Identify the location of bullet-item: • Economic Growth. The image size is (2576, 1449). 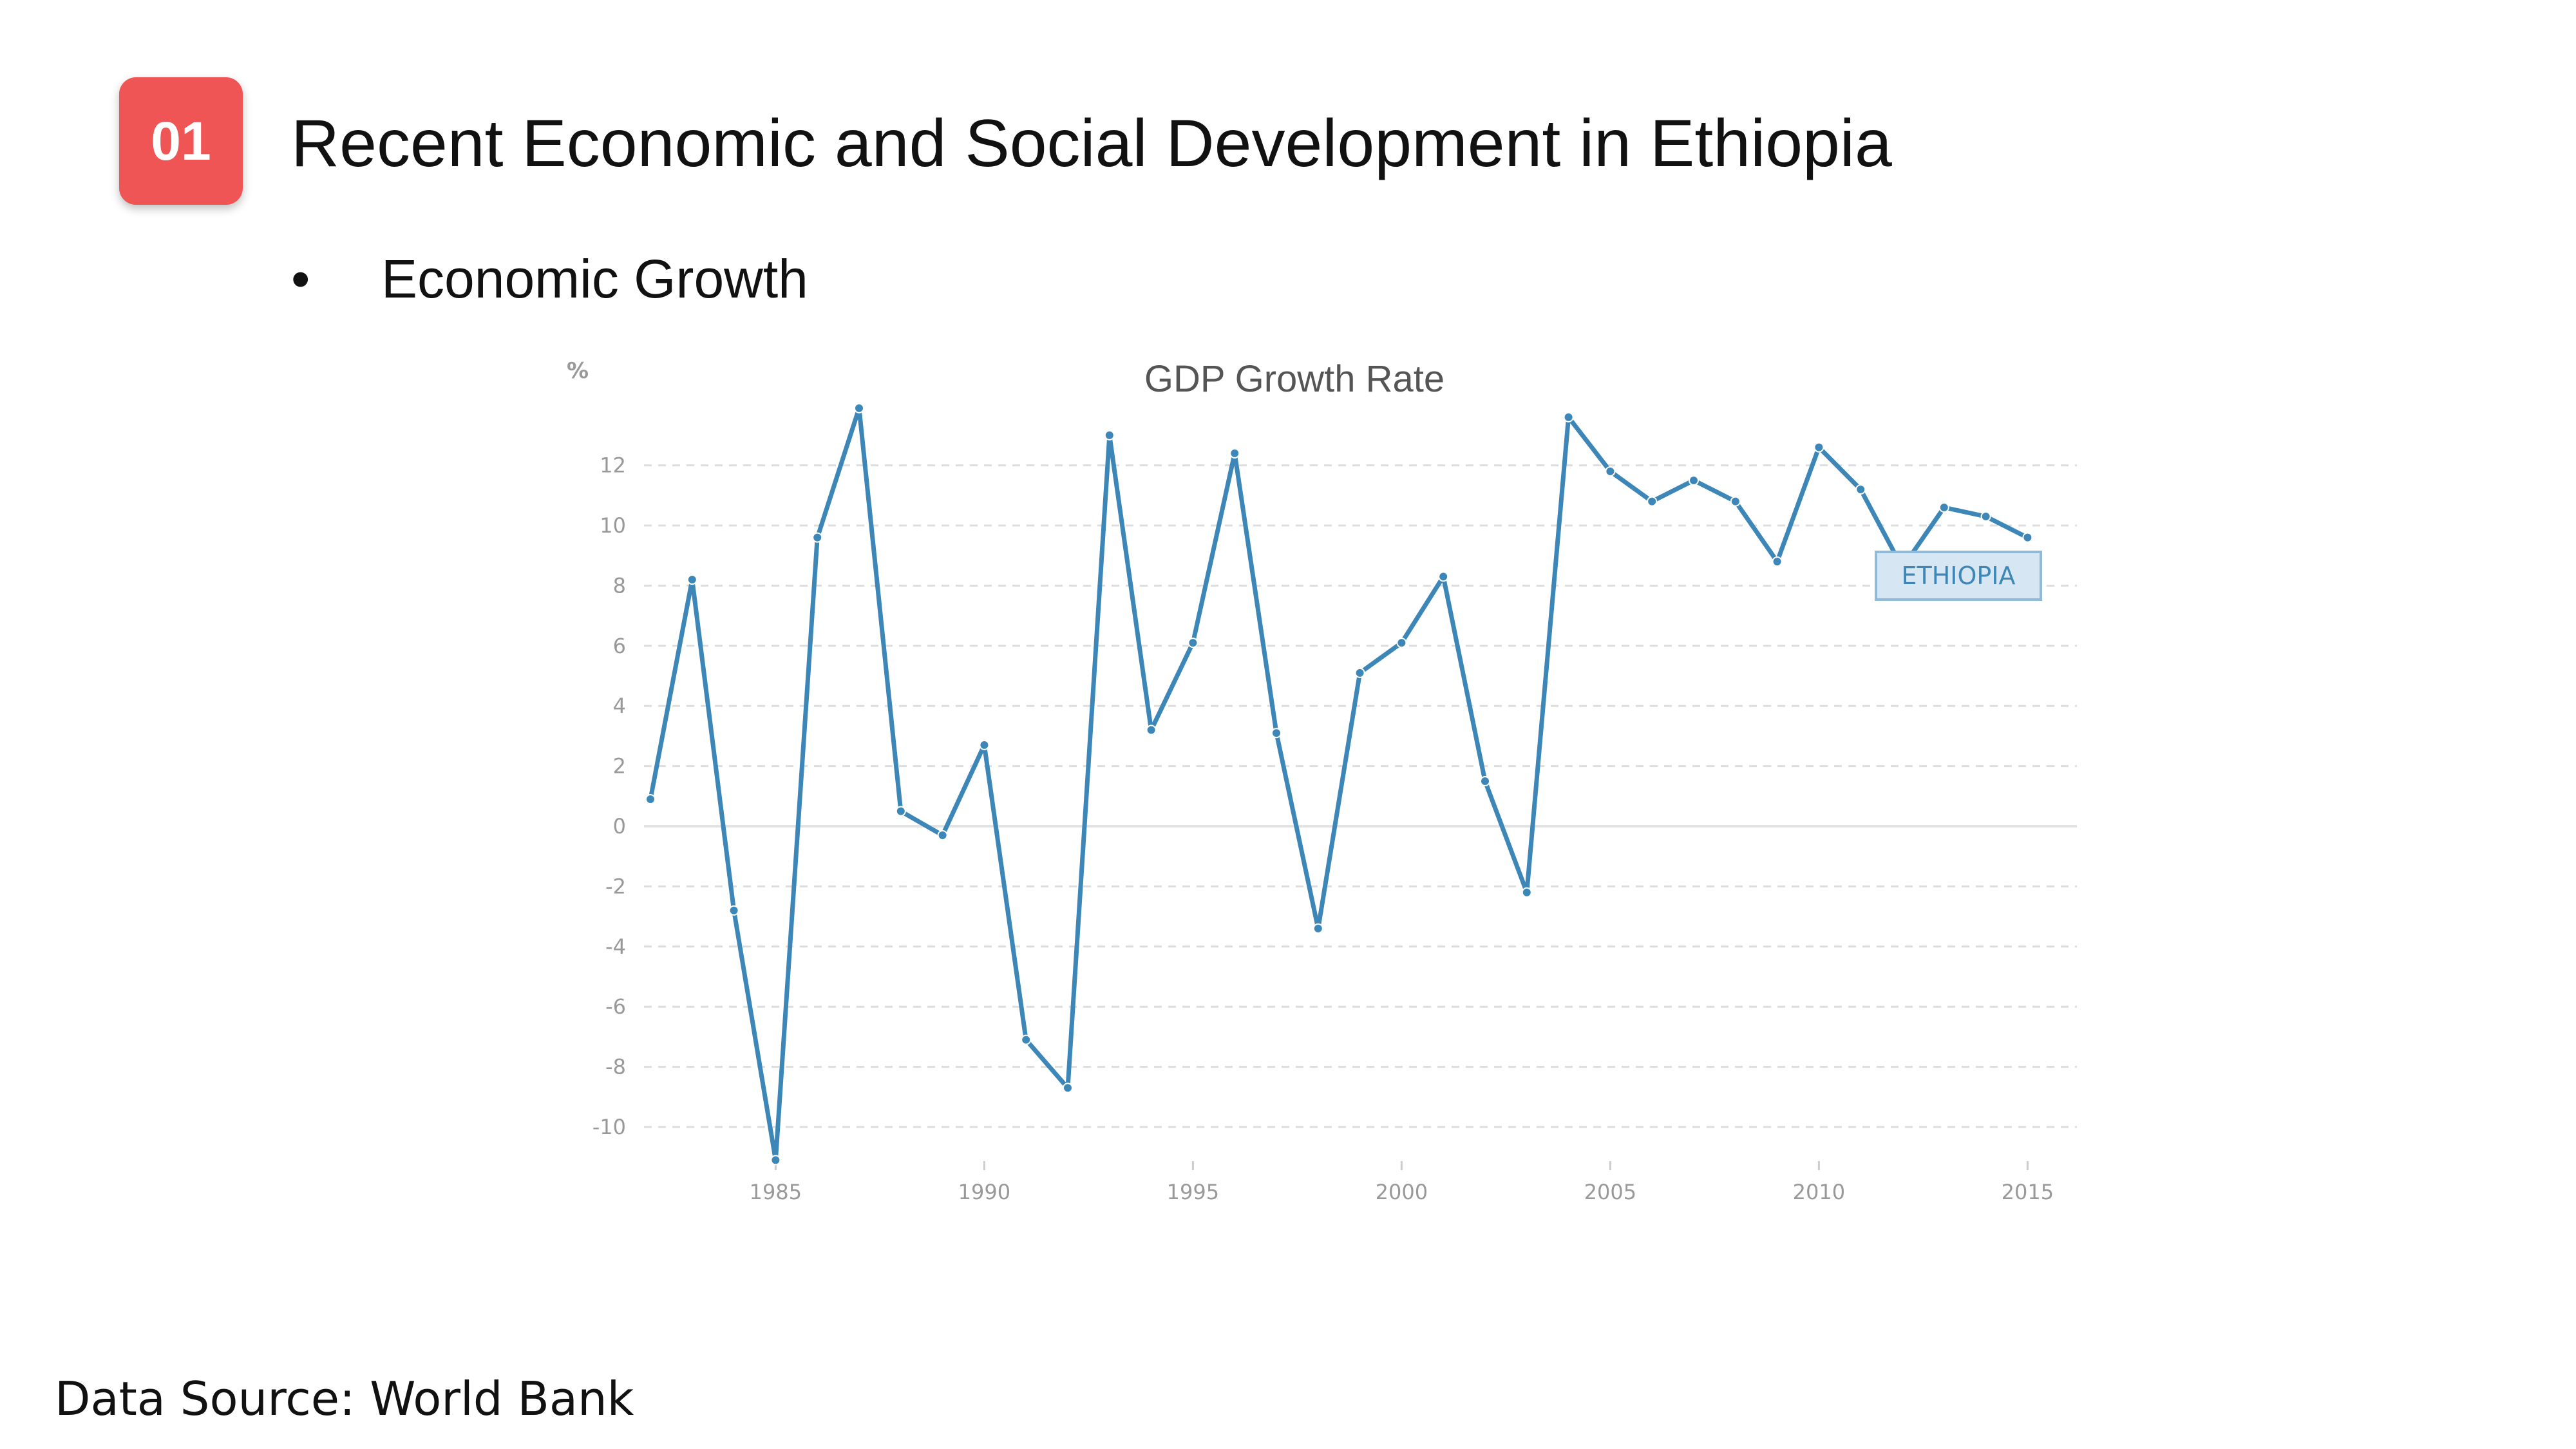
(549, 279).